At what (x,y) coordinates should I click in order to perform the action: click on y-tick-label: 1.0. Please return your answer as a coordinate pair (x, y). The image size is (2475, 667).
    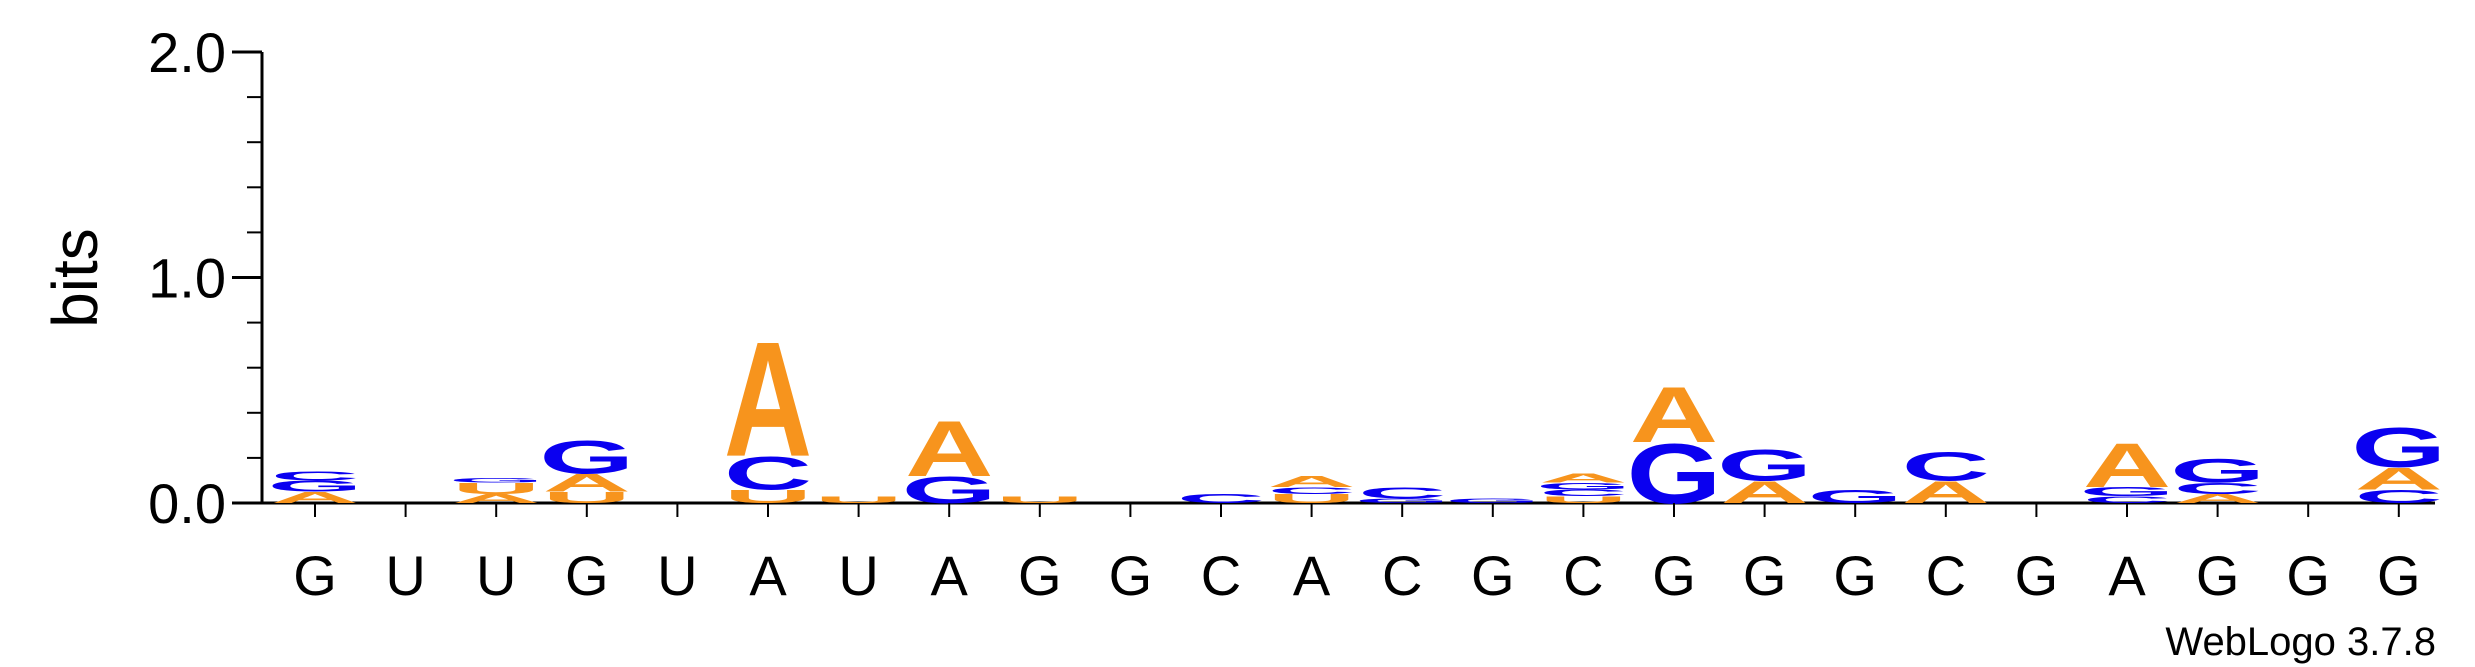
    Looking at the image, I should click on (187, 278).